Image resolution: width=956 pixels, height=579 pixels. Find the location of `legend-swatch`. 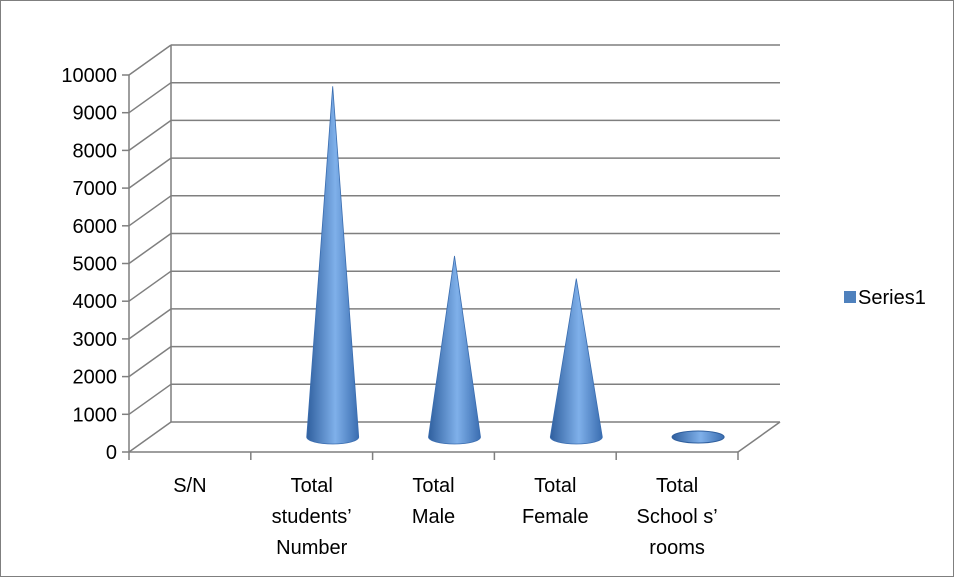

legend-swatch is located at coordinates (850, 297).